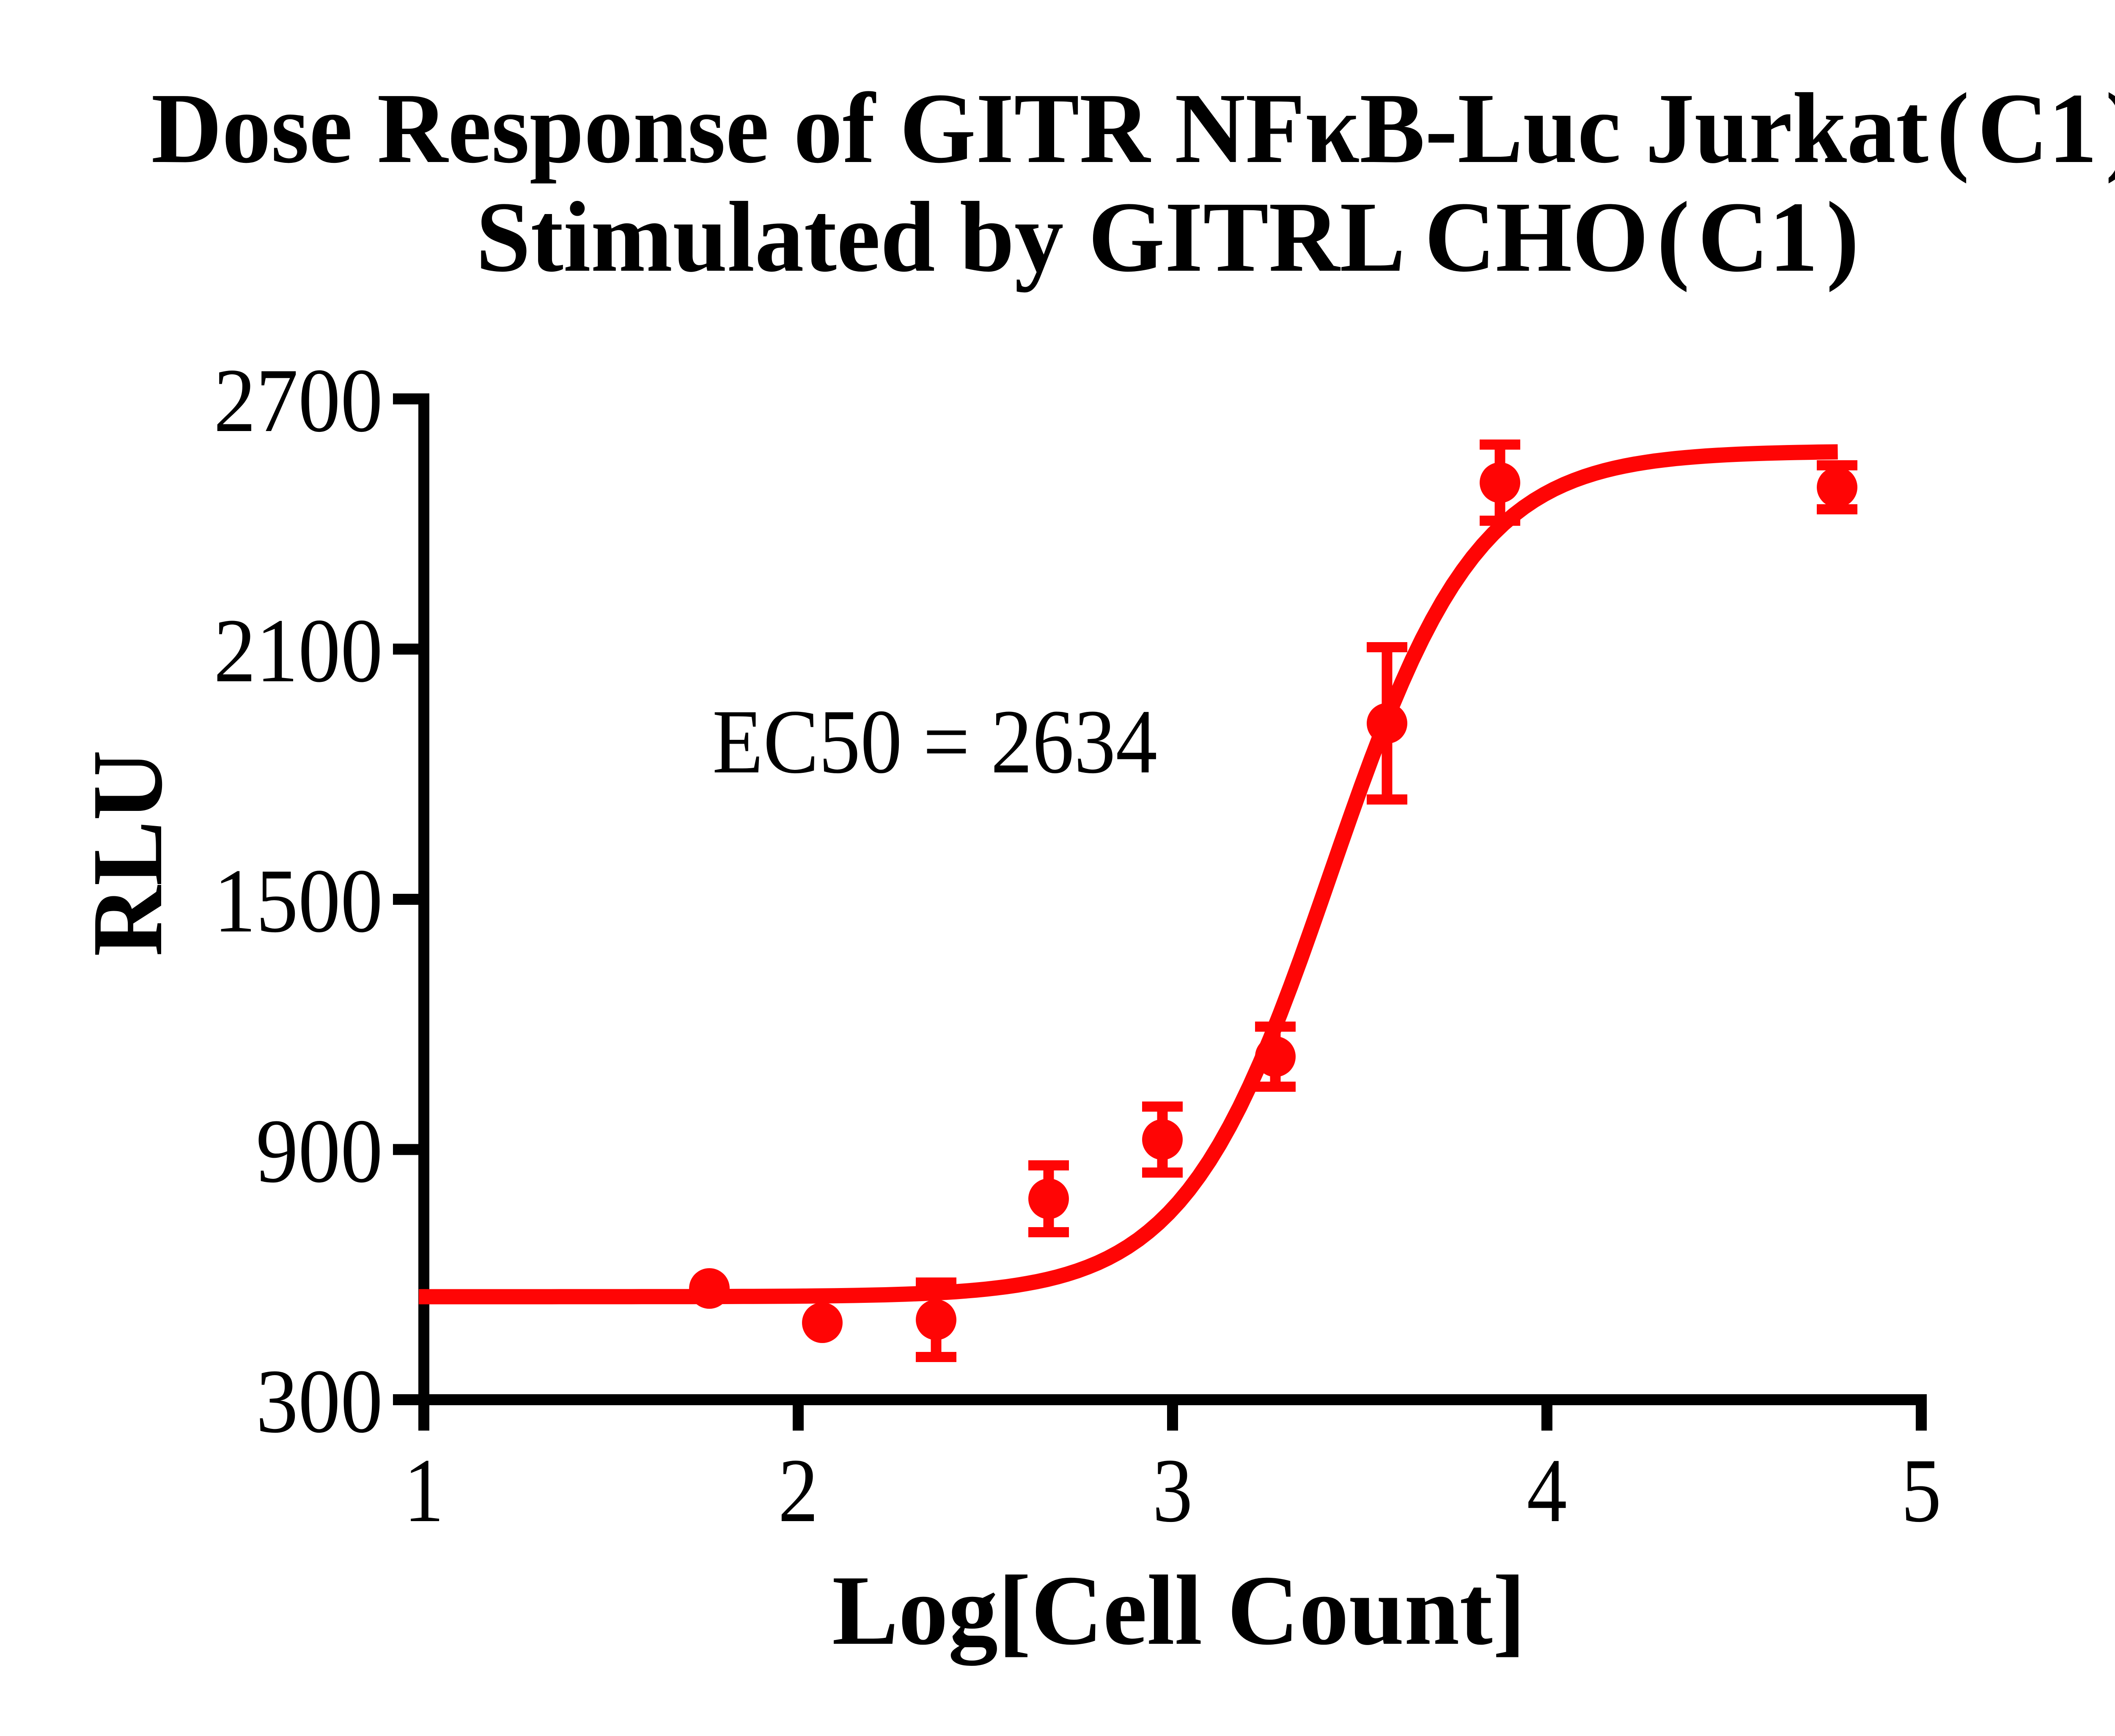  Describe the element at coordinates (798, 1490) in the screenshot. I see `svg-text: 2` at that location.